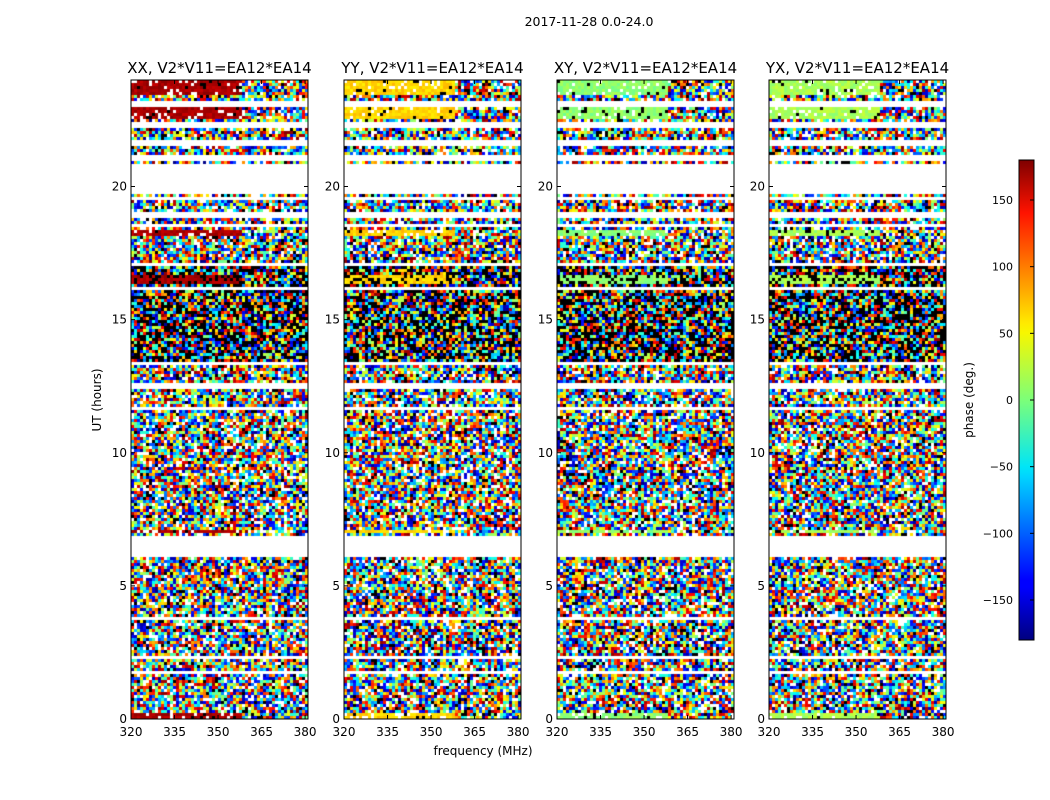  What do you see at coordinates (1002, 267) in the screenshot?
I see `colorbar-tick-label: 100` at bounding box center [1002, 267].